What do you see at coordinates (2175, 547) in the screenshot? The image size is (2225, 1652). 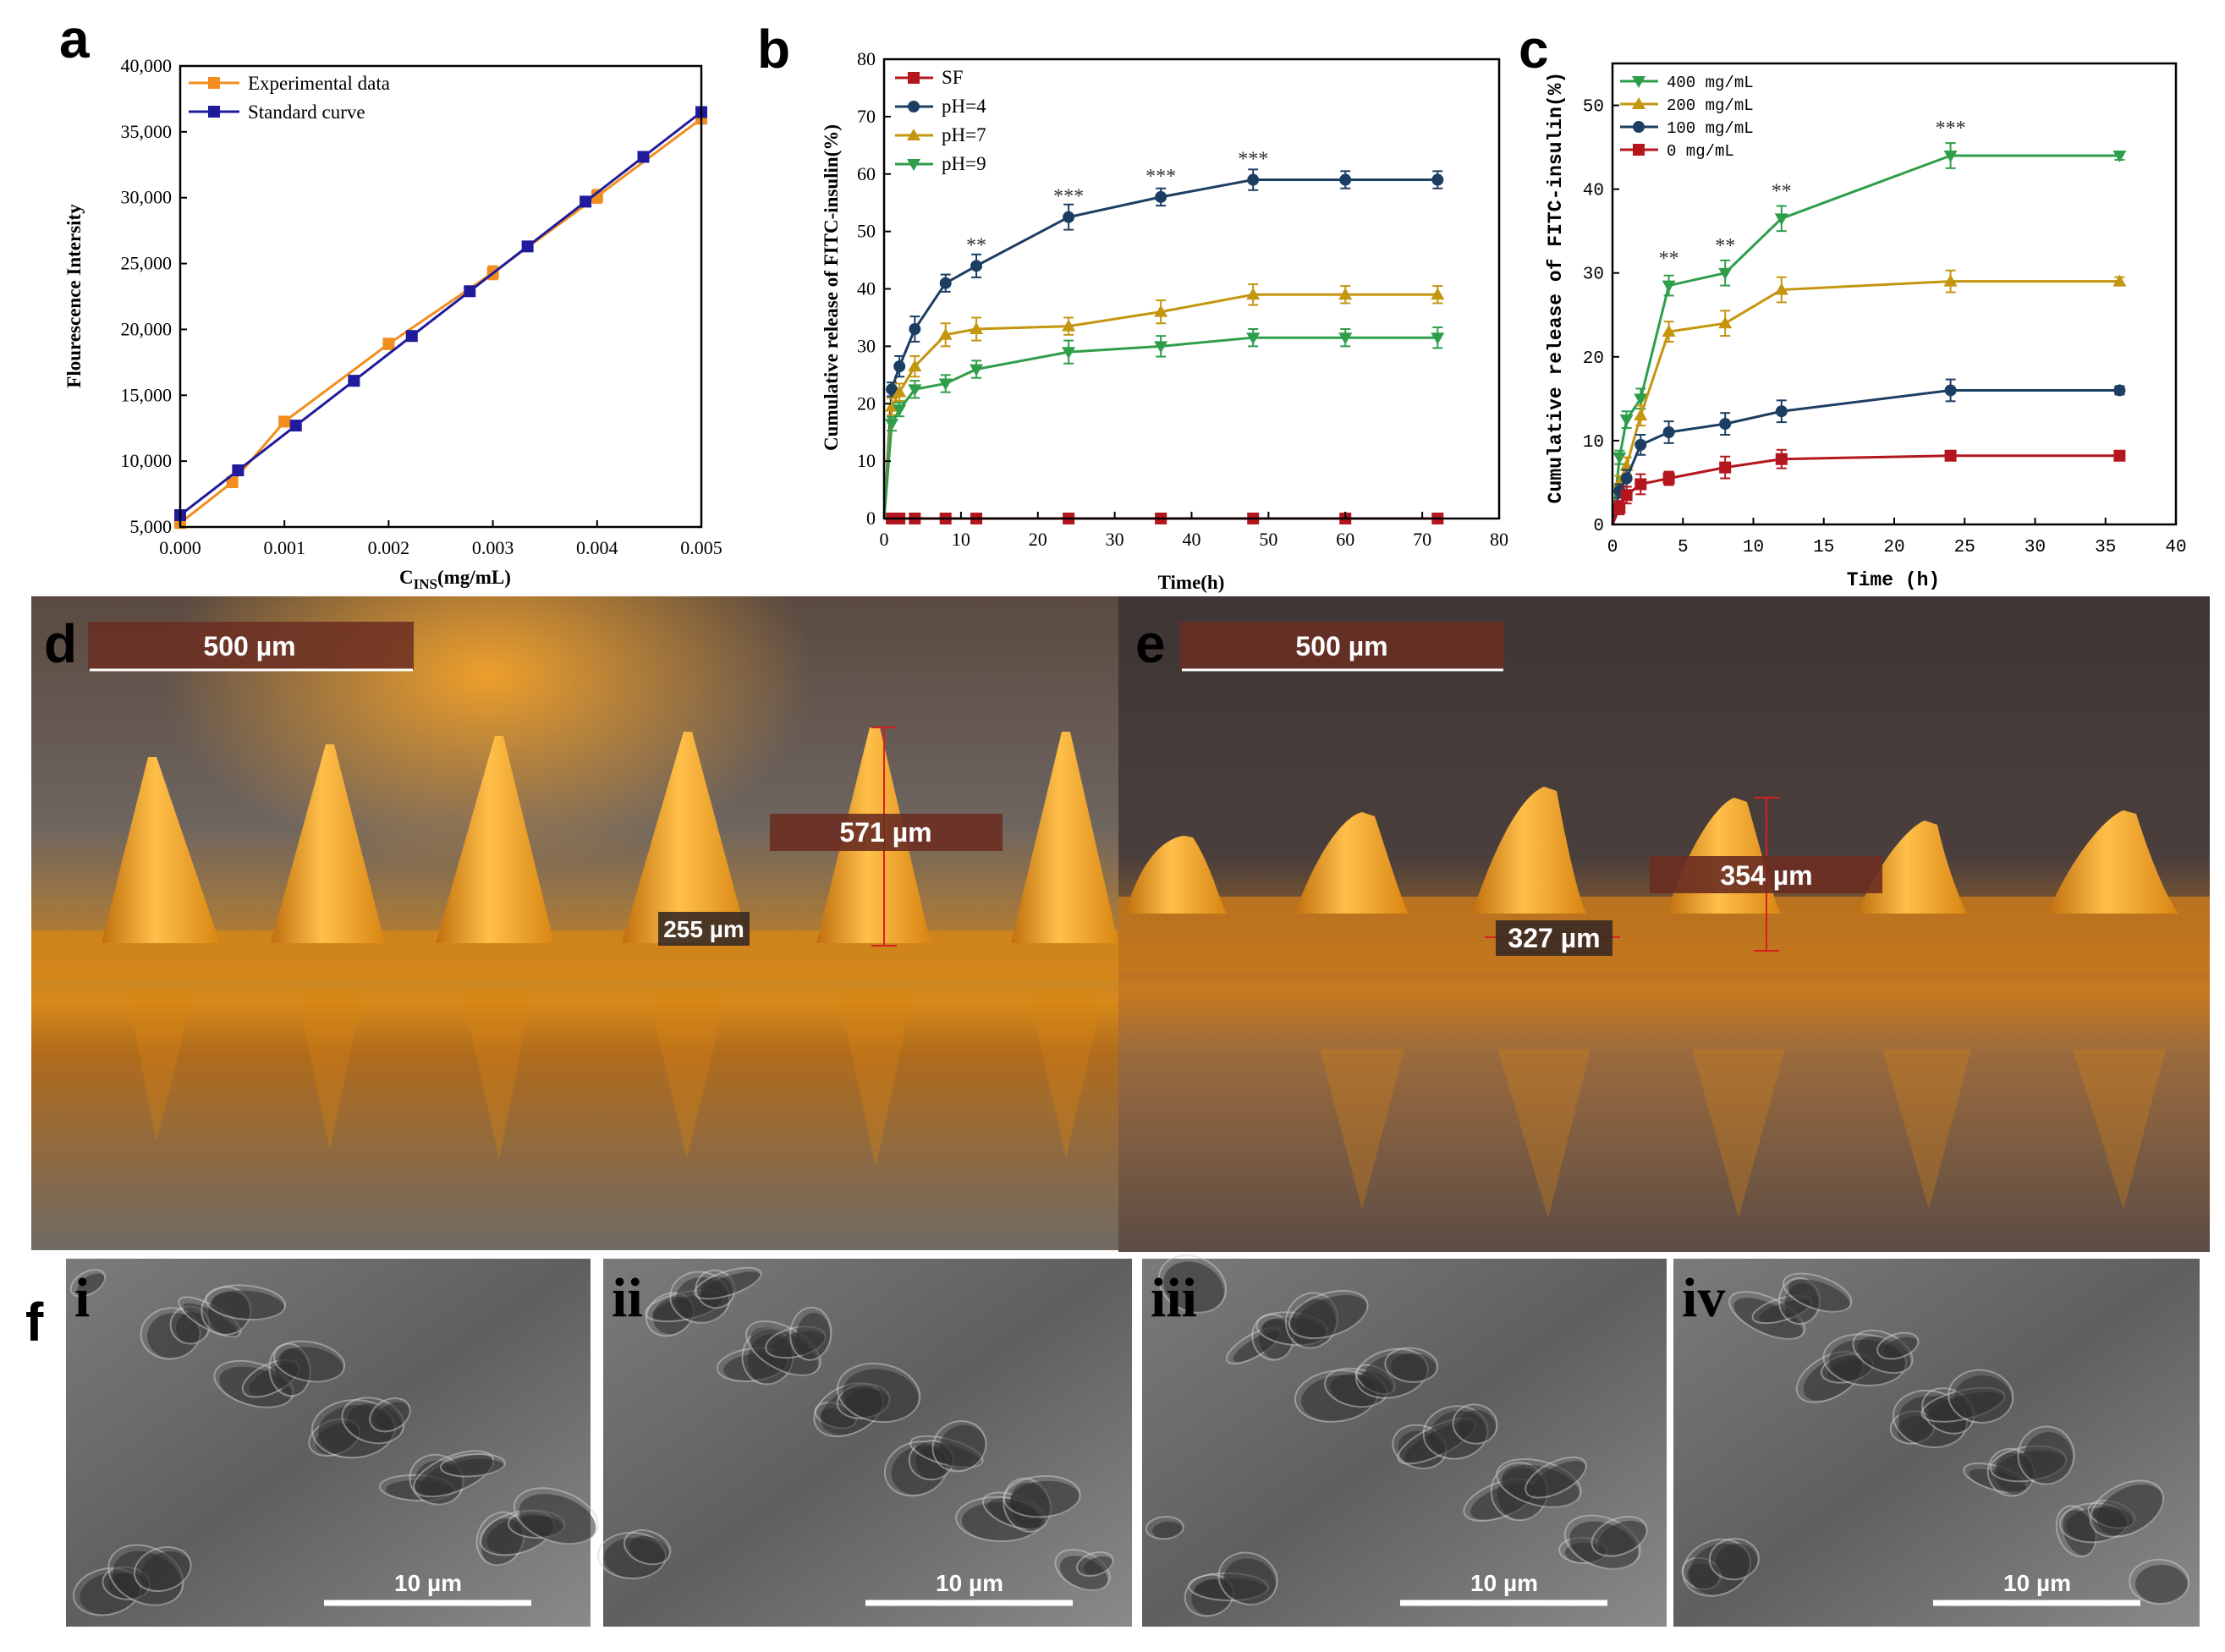 I see `chart-c-xtick-label-8: 40` at bounding box center [2175, 547].